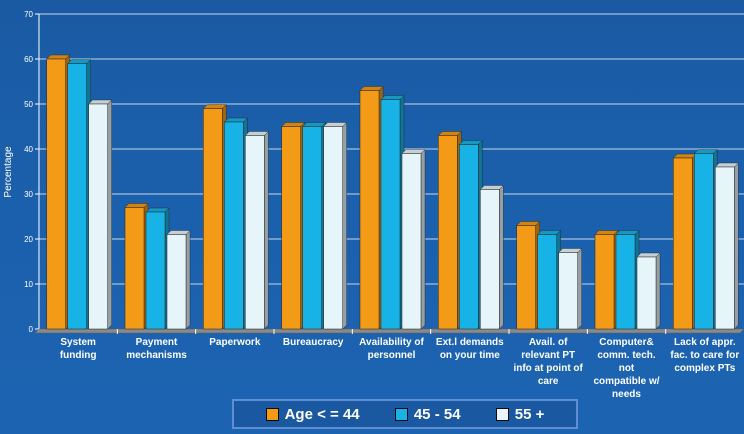 The height and width of the screenshot is (434, 744). What do you see at coordinates (502, 414) in the screenshot?
I see `legend-swatch-55-plus` at bounding box center [502, 414].